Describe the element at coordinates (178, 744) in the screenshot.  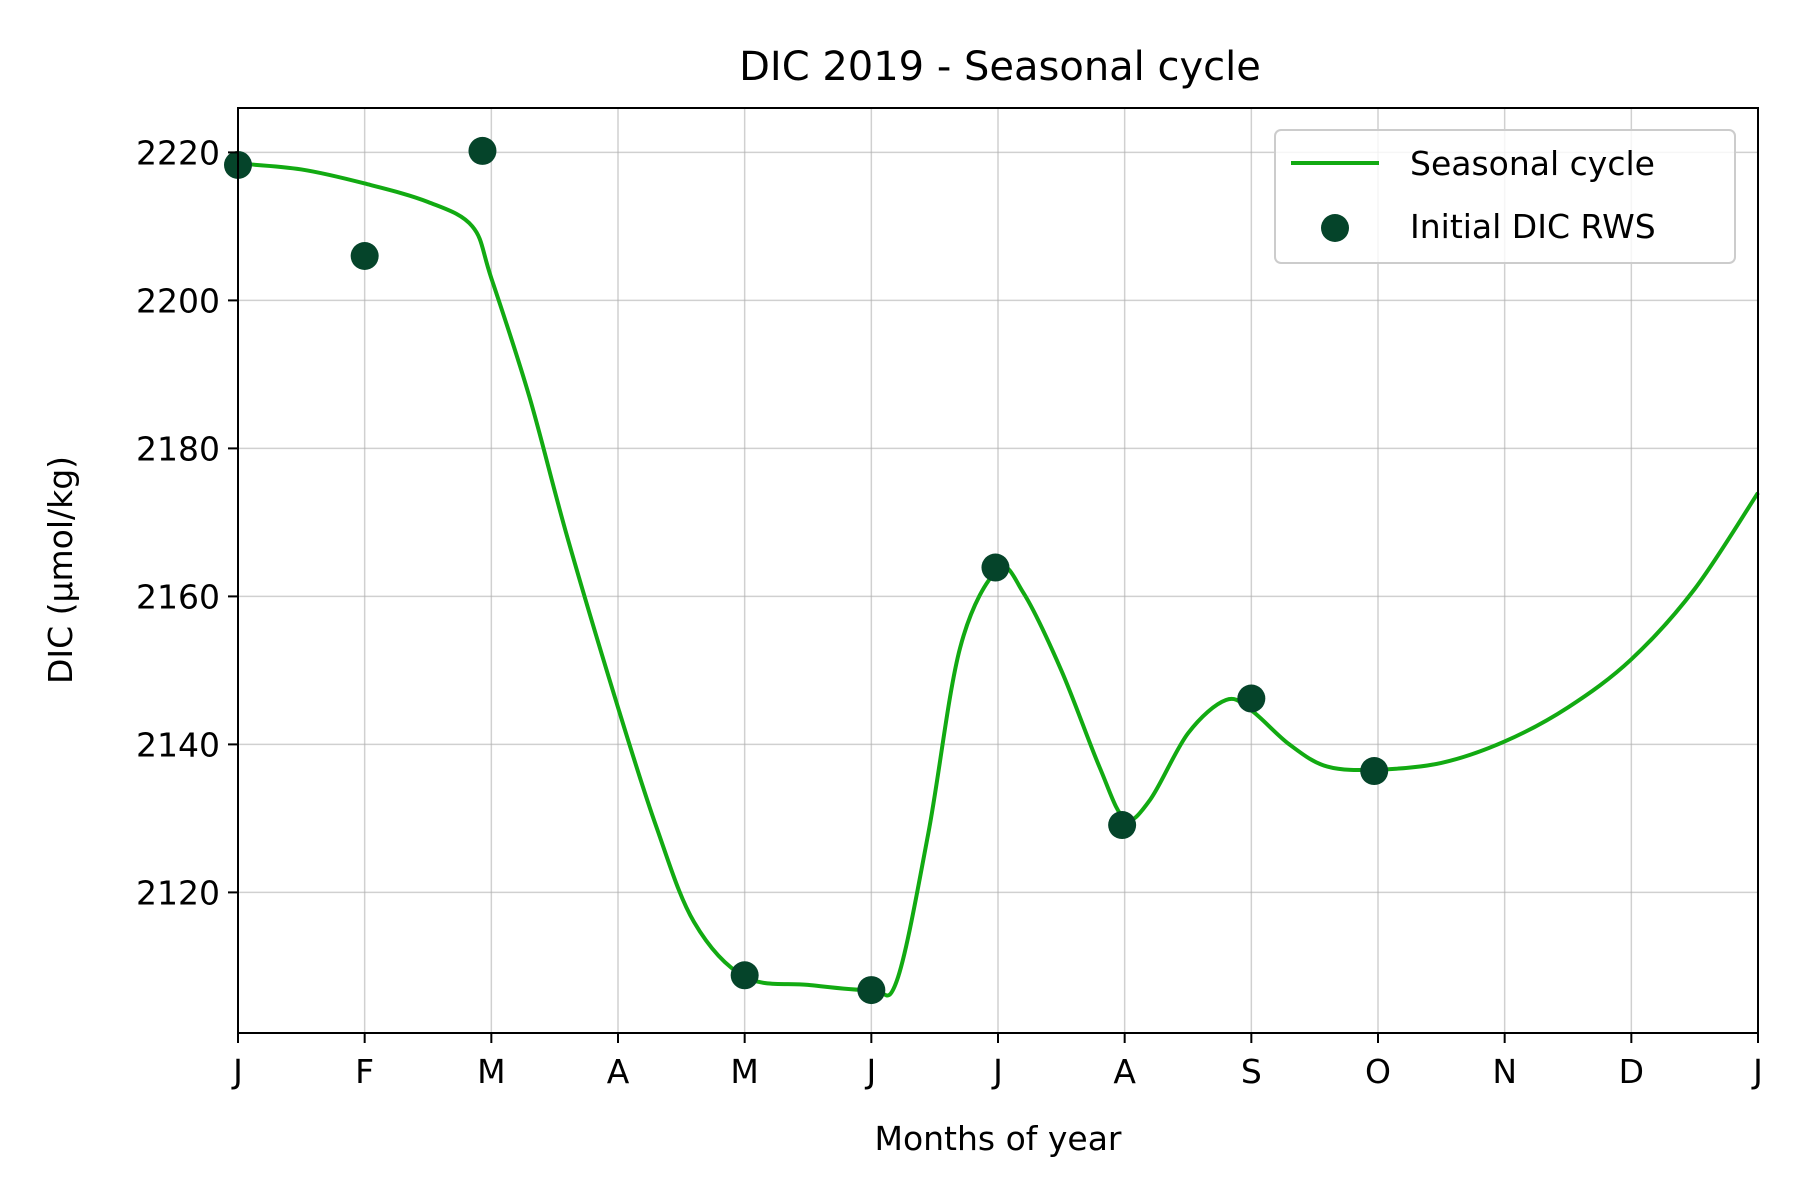
I see `y-tick-label: 2140` at that location.